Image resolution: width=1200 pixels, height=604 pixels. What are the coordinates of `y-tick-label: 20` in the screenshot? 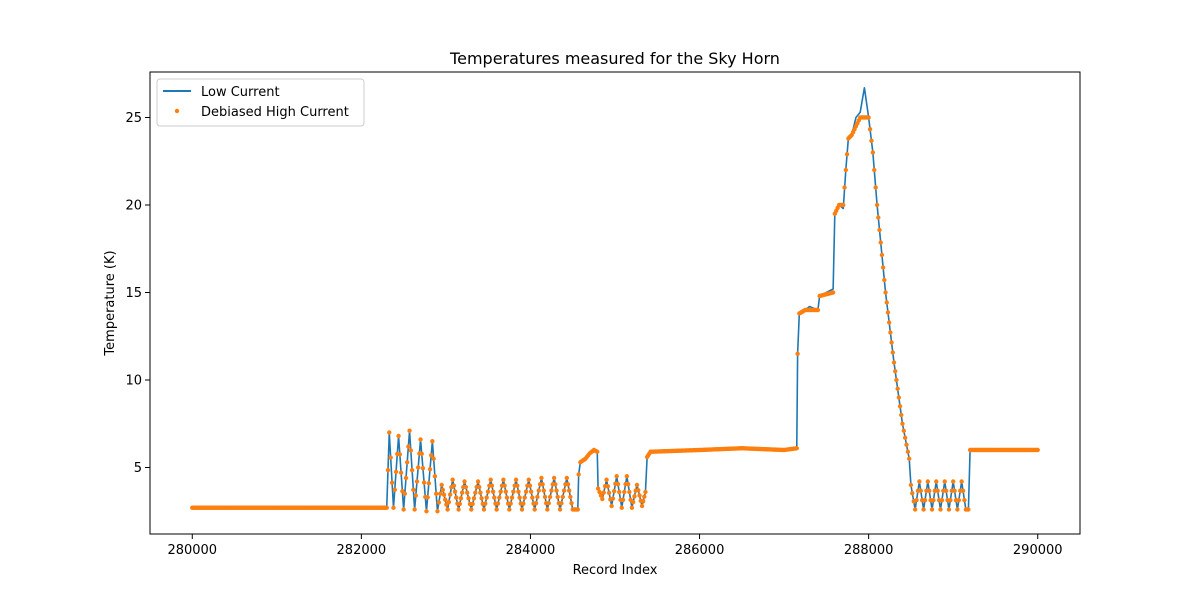 It's located at (133, 206).